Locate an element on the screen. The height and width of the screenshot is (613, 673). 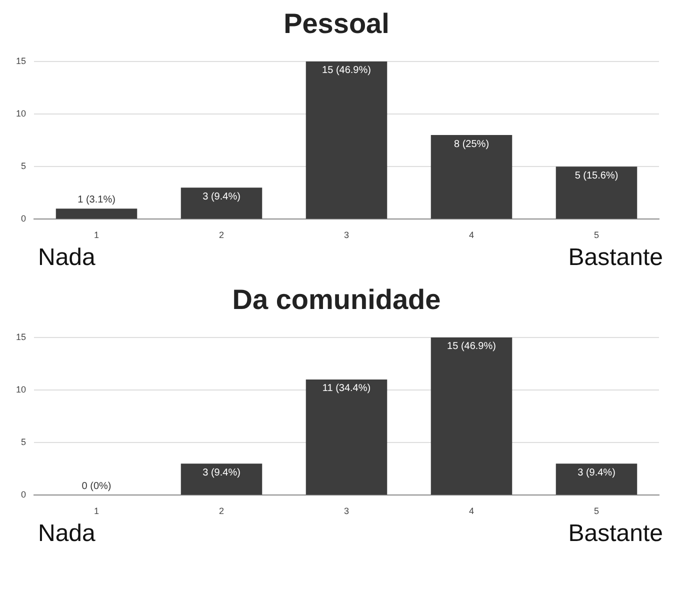
data-label: 0 (0%) is located at coordinates (97, 486).